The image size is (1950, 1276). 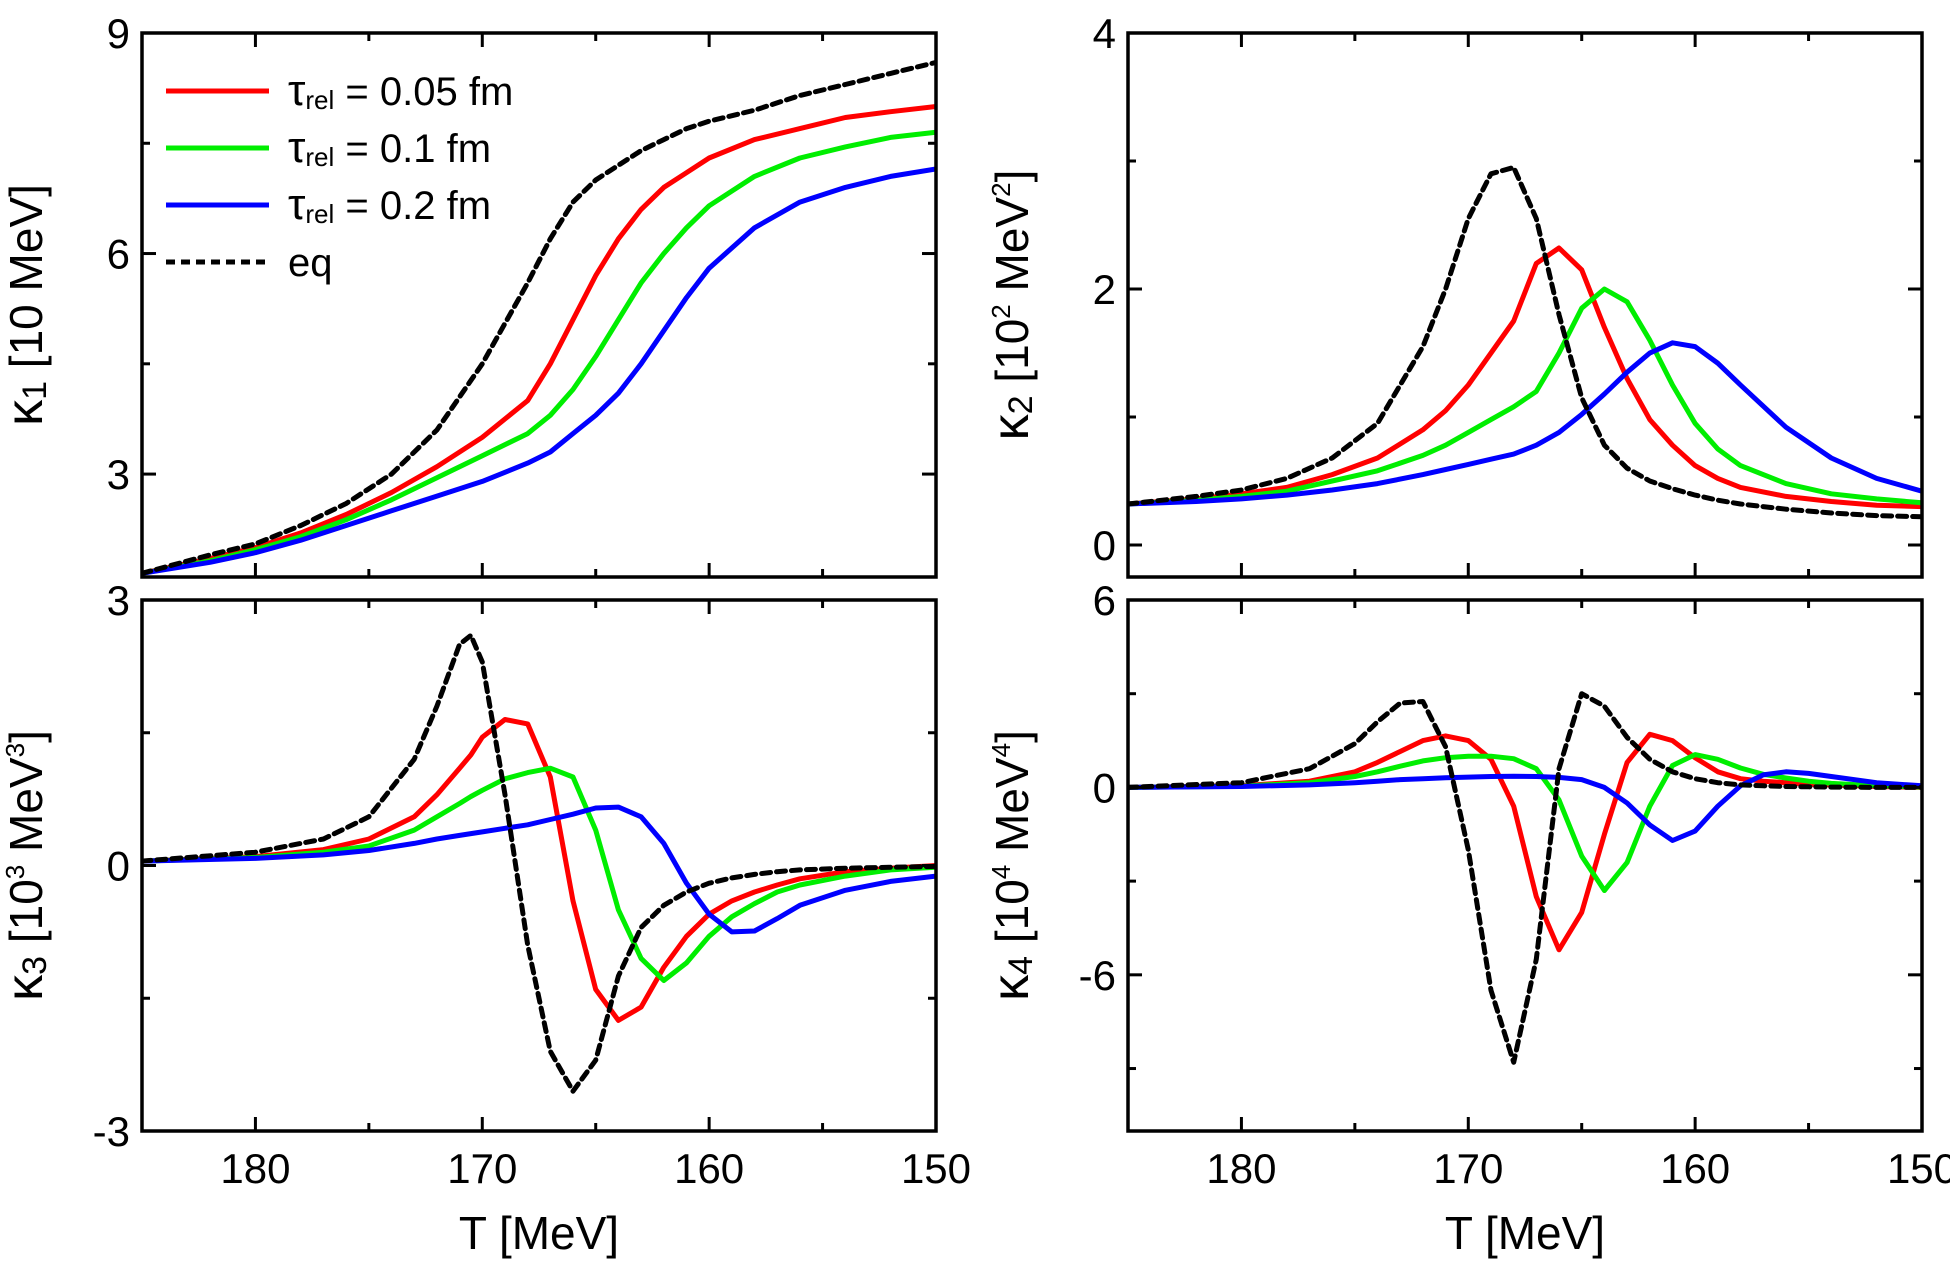 I want to click on panel-k3-ytick-label: 3, so click(x=118, y=600).